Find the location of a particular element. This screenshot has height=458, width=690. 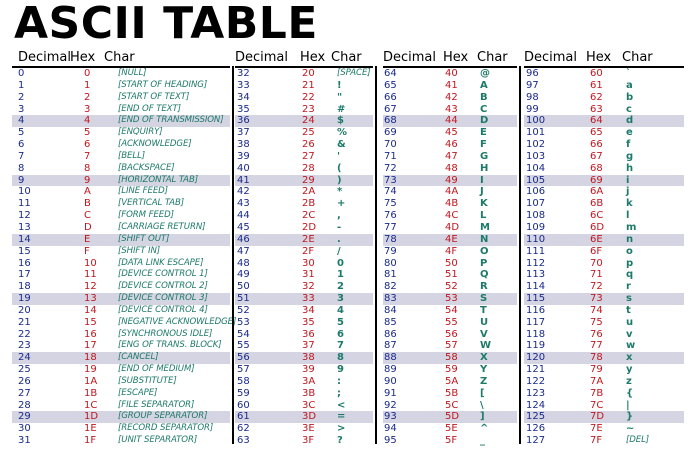

hex-value: 57 is located at coordinates (451, 346).